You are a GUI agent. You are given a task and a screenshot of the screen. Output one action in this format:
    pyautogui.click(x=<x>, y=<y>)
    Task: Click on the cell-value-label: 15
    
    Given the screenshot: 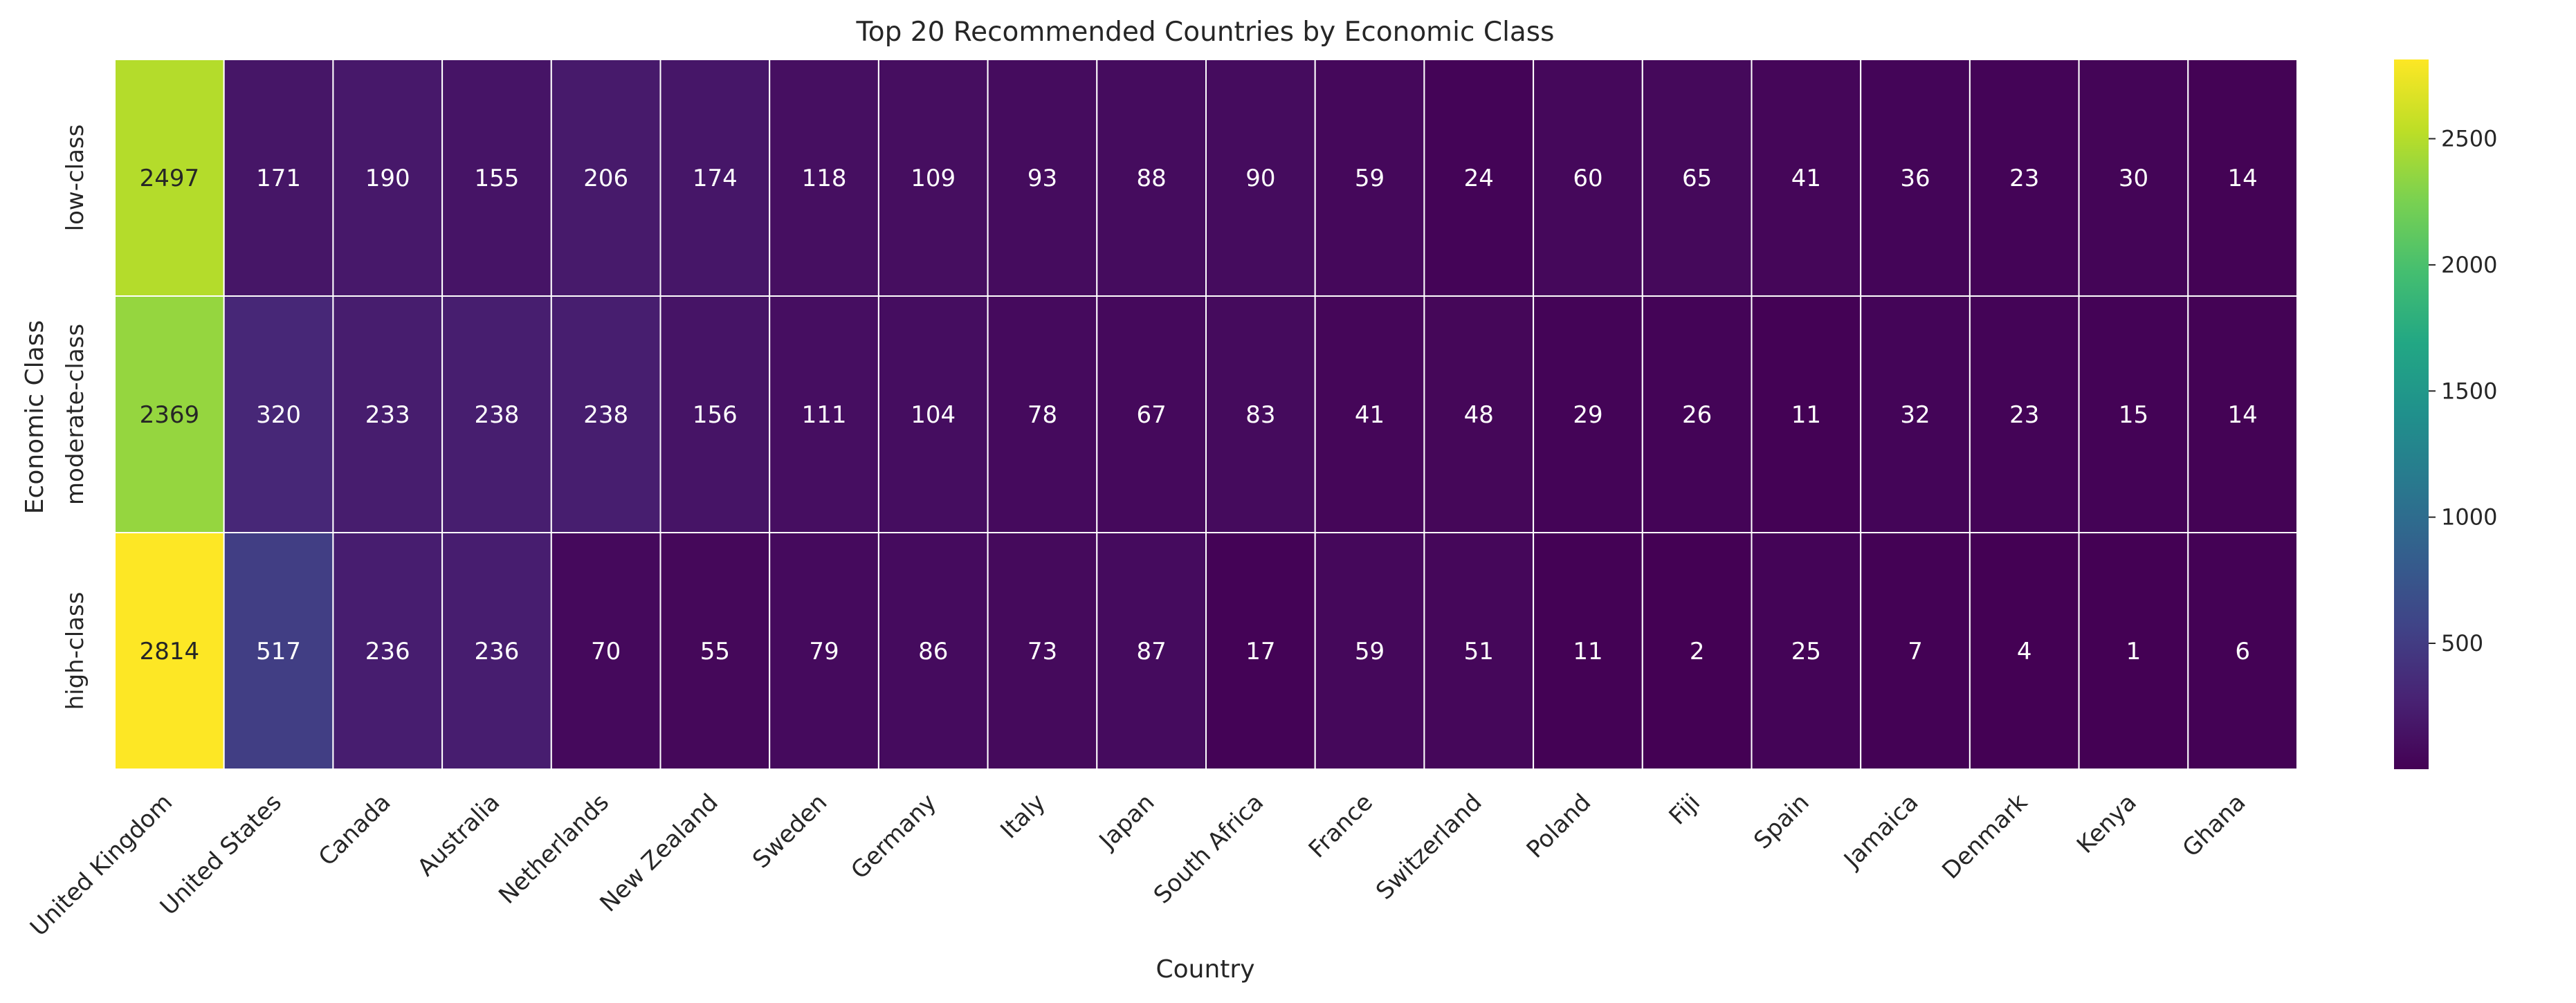 What is the action you would take?
    pyautogui.click(x=2134, y=415)
    